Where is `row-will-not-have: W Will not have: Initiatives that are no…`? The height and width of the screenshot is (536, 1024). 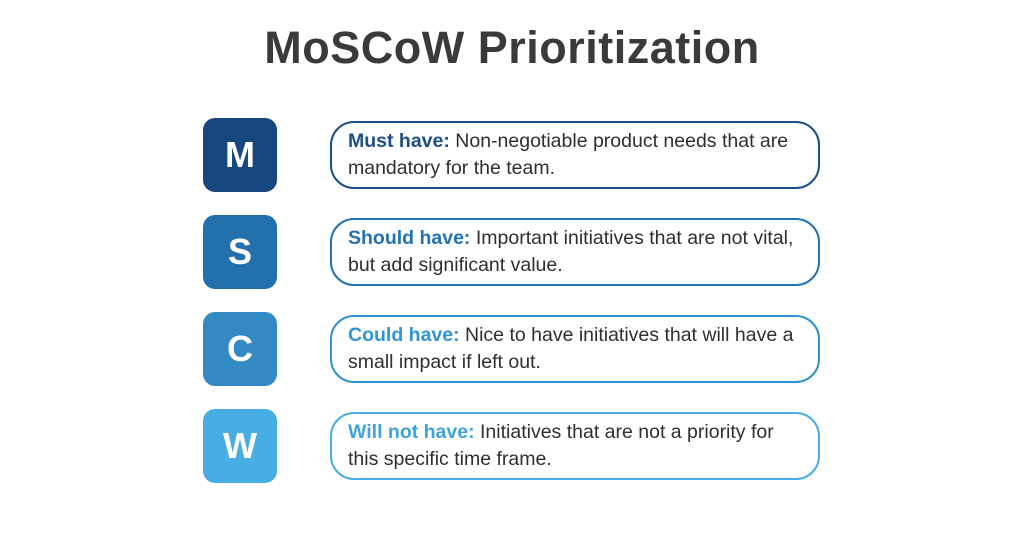
row-will-not-have: W Will not have: Initiatives that are no… is located at coordinates (511, 446).